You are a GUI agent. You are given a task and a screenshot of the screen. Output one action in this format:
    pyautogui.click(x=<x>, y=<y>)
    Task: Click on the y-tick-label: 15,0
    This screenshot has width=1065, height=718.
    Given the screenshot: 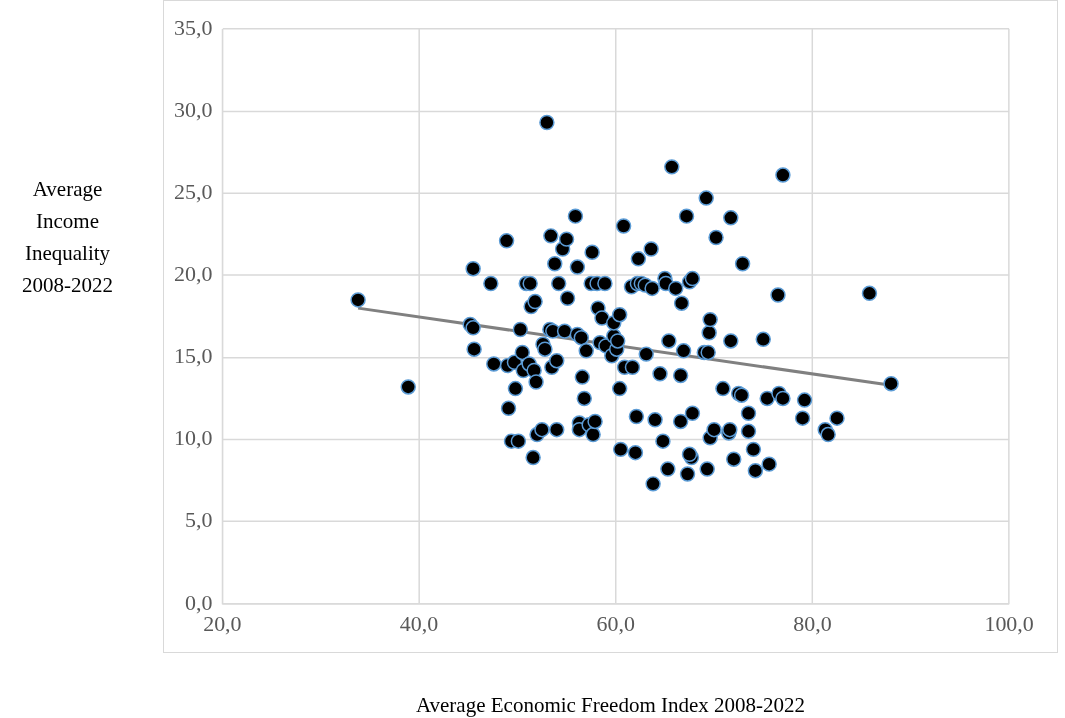 What is the action you would take?
    pyautogui.click(x=193, y=356)
    